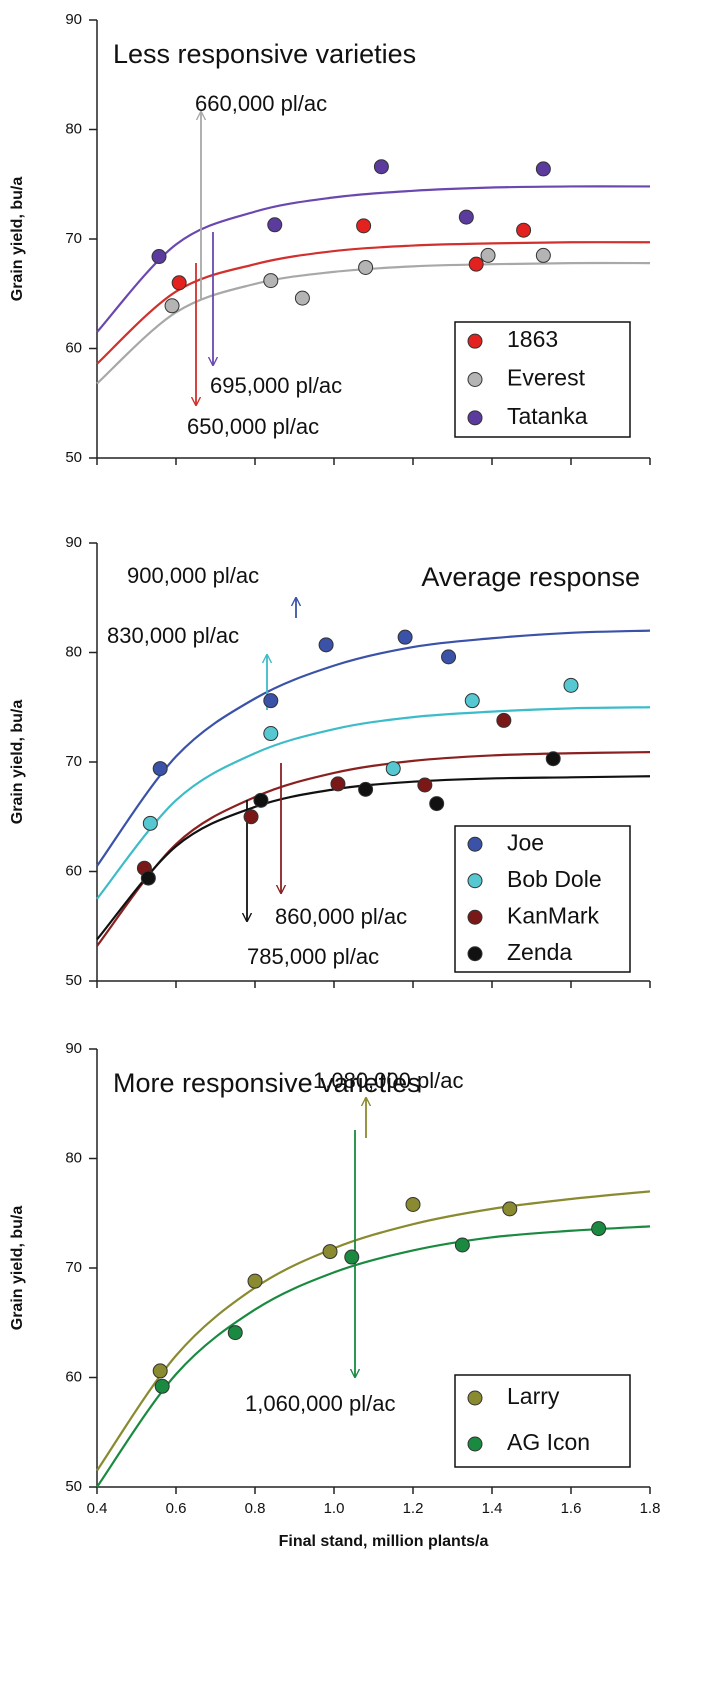 The width and height of the screenshot is (717, 1689). Describe the element at coordinates (539, 952) in the screenshot. I see `legend-label: Zenda` at that location.